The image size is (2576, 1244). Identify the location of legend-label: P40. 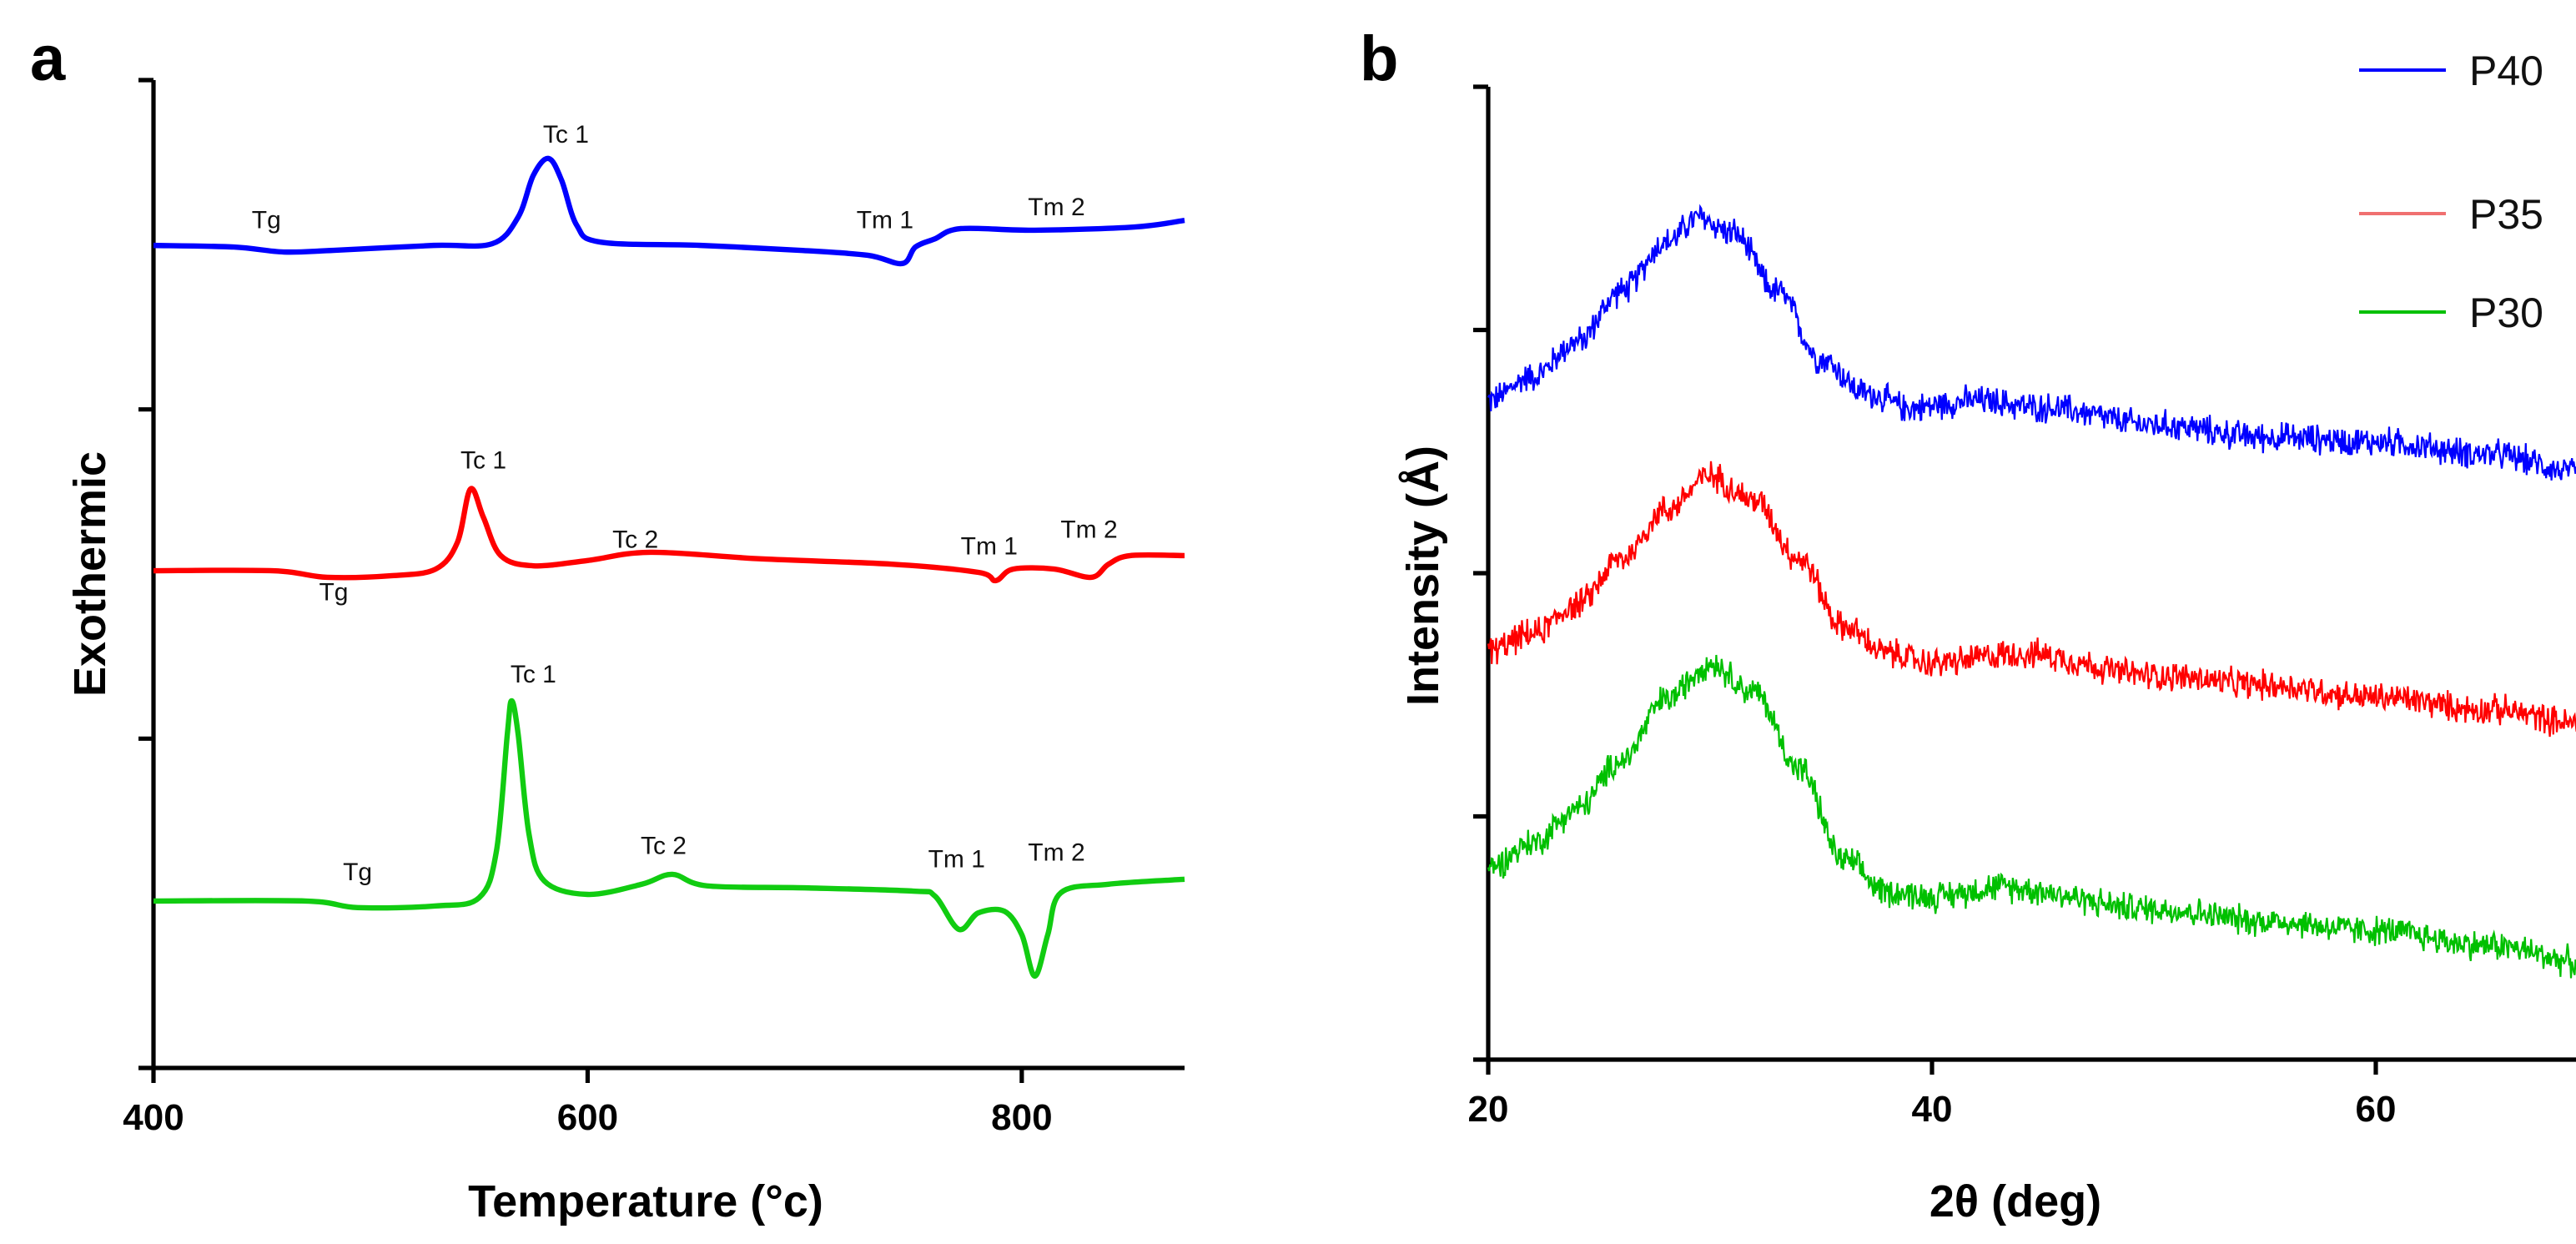
(2506, 71).